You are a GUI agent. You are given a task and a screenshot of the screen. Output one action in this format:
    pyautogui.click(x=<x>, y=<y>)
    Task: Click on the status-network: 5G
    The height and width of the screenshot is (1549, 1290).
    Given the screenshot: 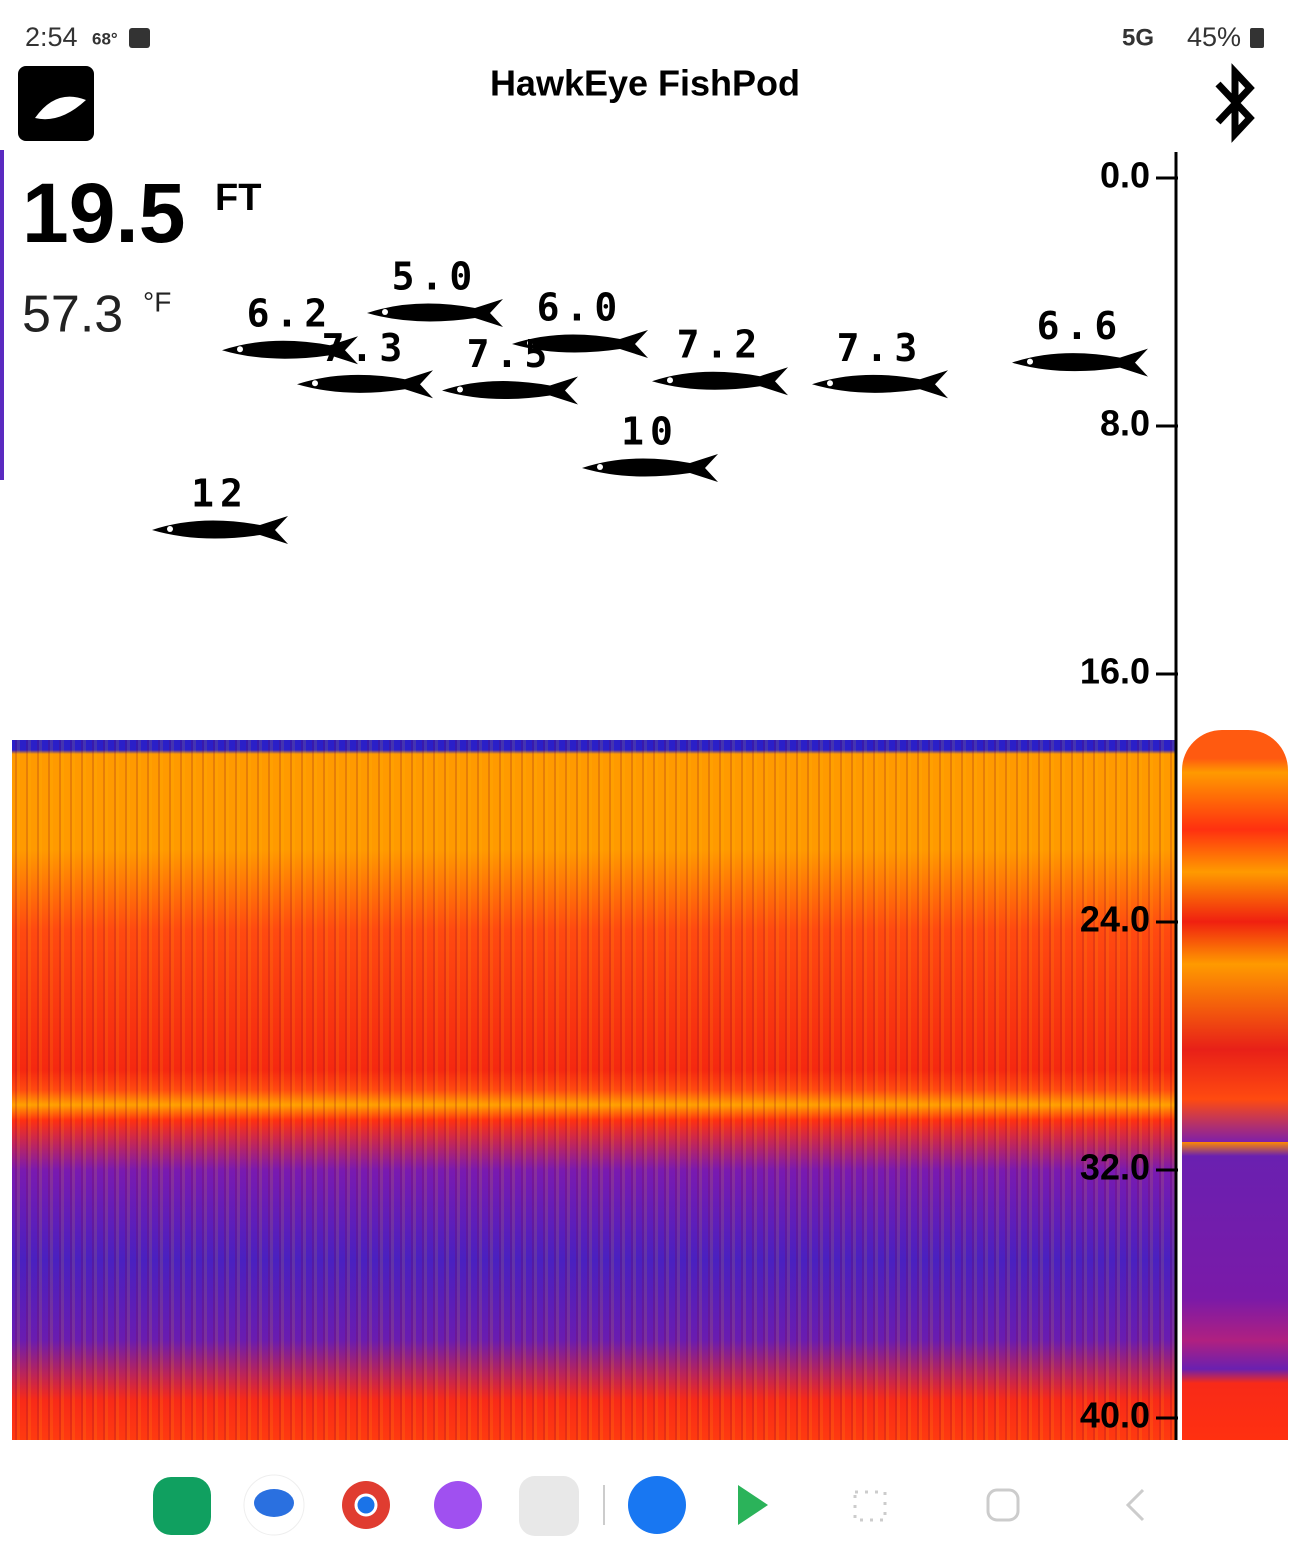 What is the action you would take?
    pyautogui.click(x=1138, y=37)
    